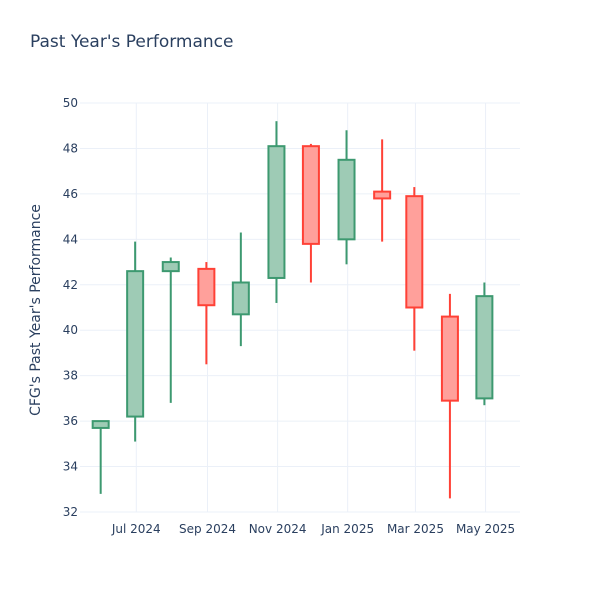  I want to click on y-tick-label: 44, so click(70, 239).